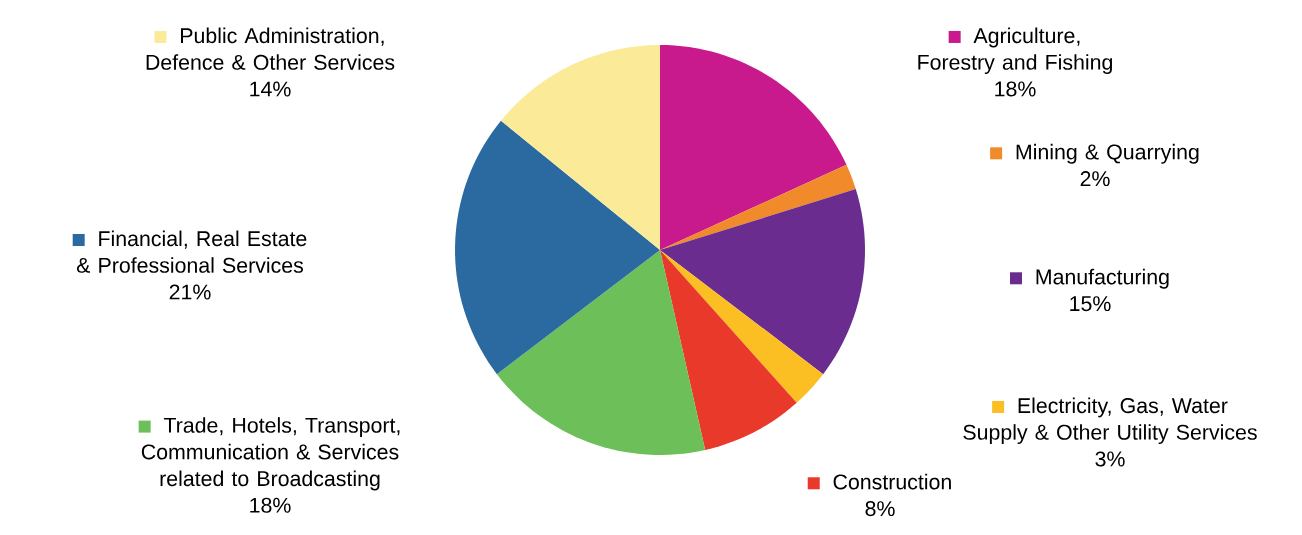 The width and height of the screenshot is (1302, 535). Describe the element at coordinates (190, 292) in the screenshot. I see `data-label: 21%` at that location.